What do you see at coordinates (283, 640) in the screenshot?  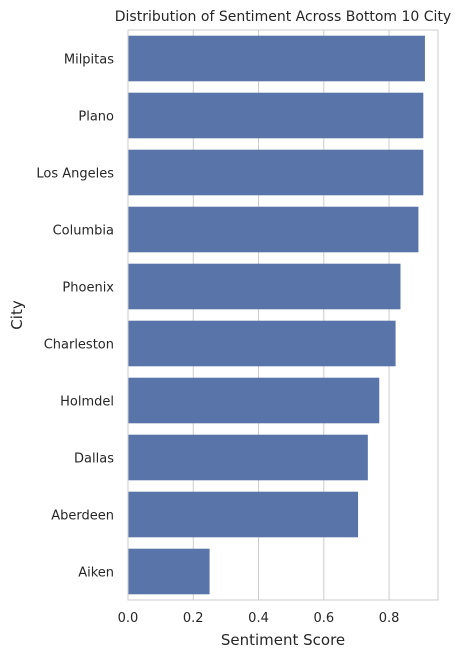 I see `x-axis-label: Sentiment Score` at bounding box center [283, 640].